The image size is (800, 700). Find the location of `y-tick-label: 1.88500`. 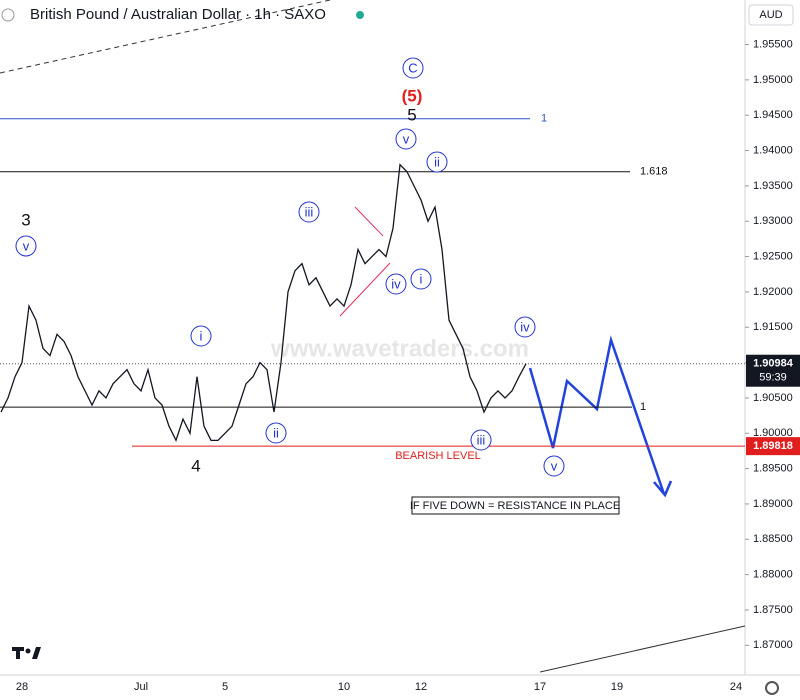

y-tick-label: 1.88500 is located at coordinates (773, 539).